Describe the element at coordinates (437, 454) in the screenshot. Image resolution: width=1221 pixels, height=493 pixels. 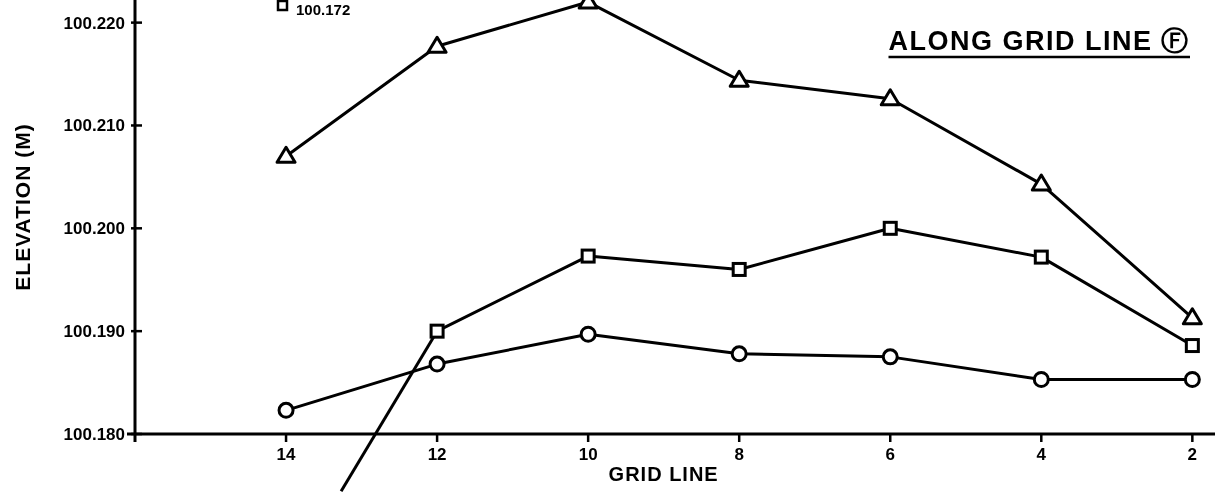
I see `x-tick-label: 12` at that location.